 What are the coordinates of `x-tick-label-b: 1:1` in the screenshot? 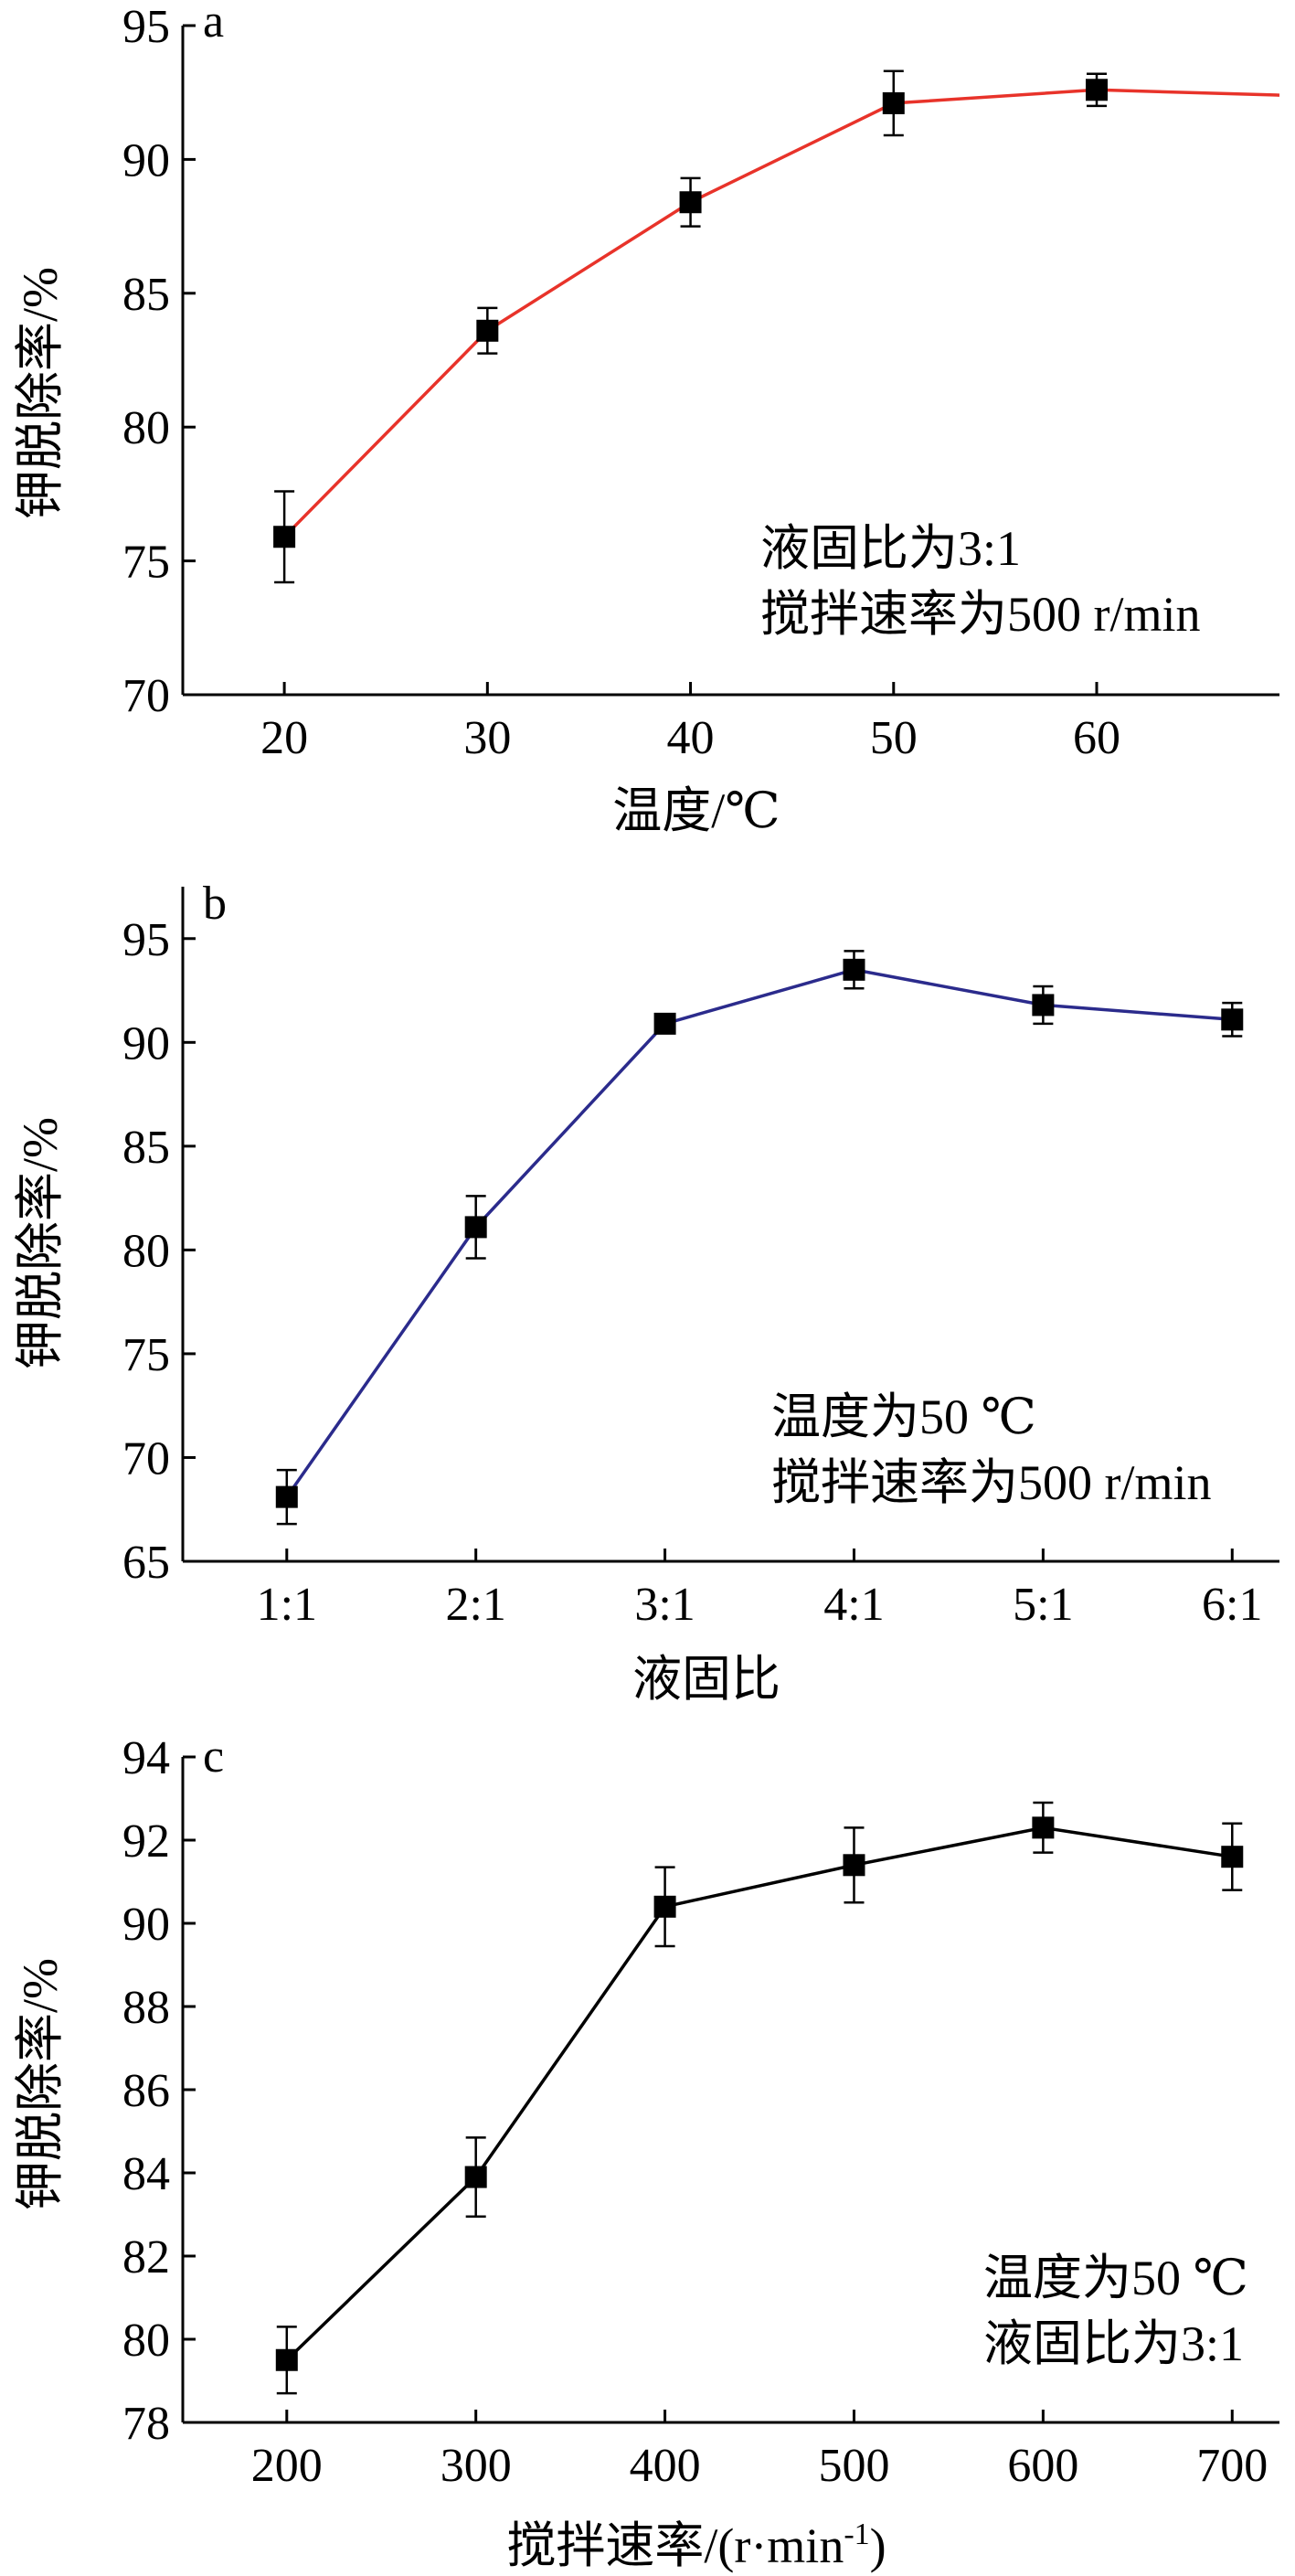 It's located at (287, 1605).